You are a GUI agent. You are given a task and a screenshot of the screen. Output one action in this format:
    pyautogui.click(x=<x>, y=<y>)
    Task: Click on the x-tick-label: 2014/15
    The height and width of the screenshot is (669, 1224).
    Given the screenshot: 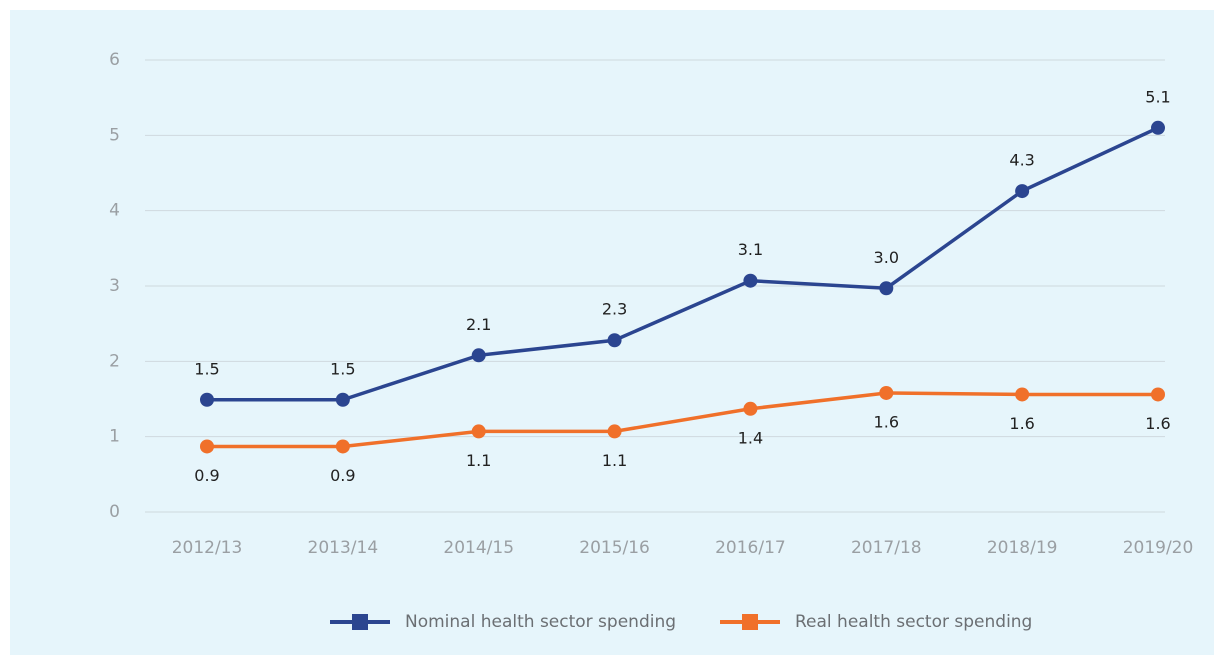 What is the action you would take?
    pyautogui.click(x=478, y=548)
    